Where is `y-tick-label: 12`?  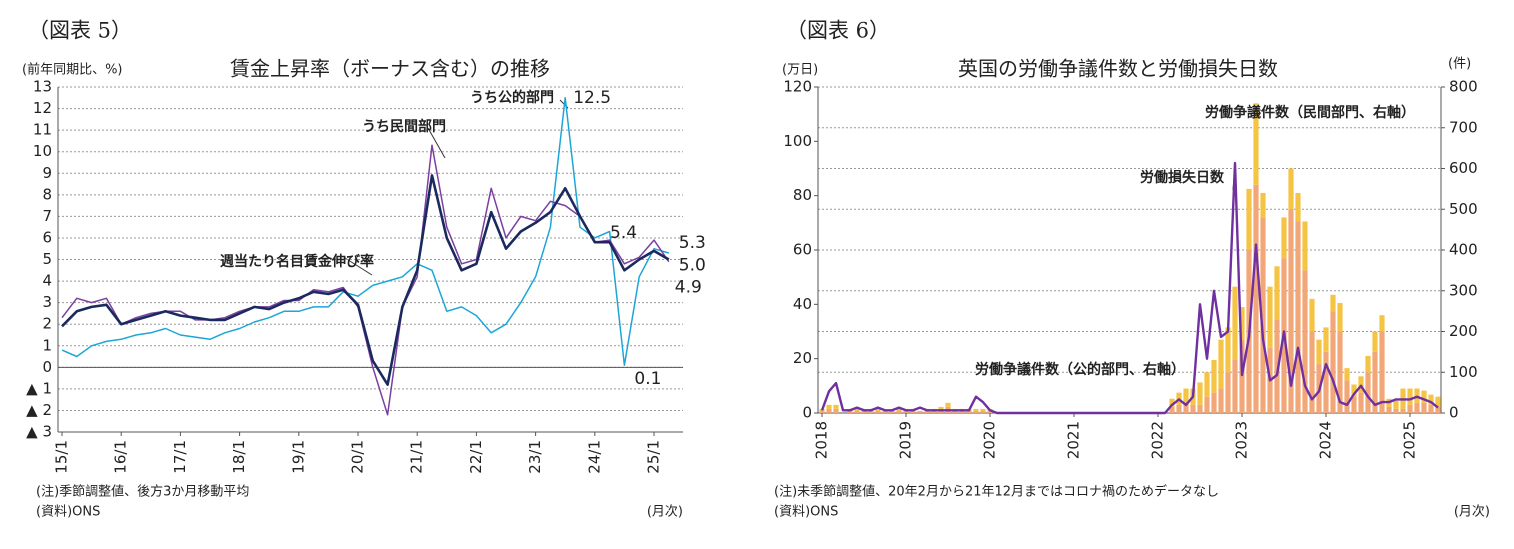 y-tick-label: 12 is located at coordinates (42, 108).